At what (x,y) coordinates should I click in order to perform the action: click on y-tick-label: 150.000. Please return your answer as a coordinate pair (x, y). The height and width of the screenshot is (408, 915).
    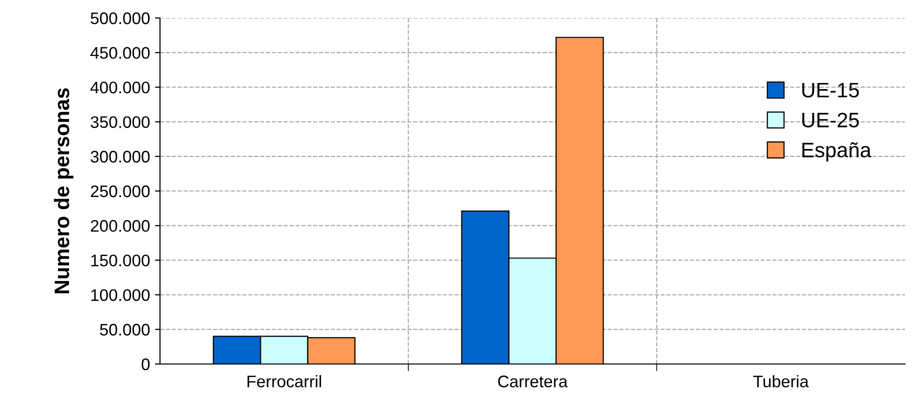
    Looking at the image, I should click on (120, 260).